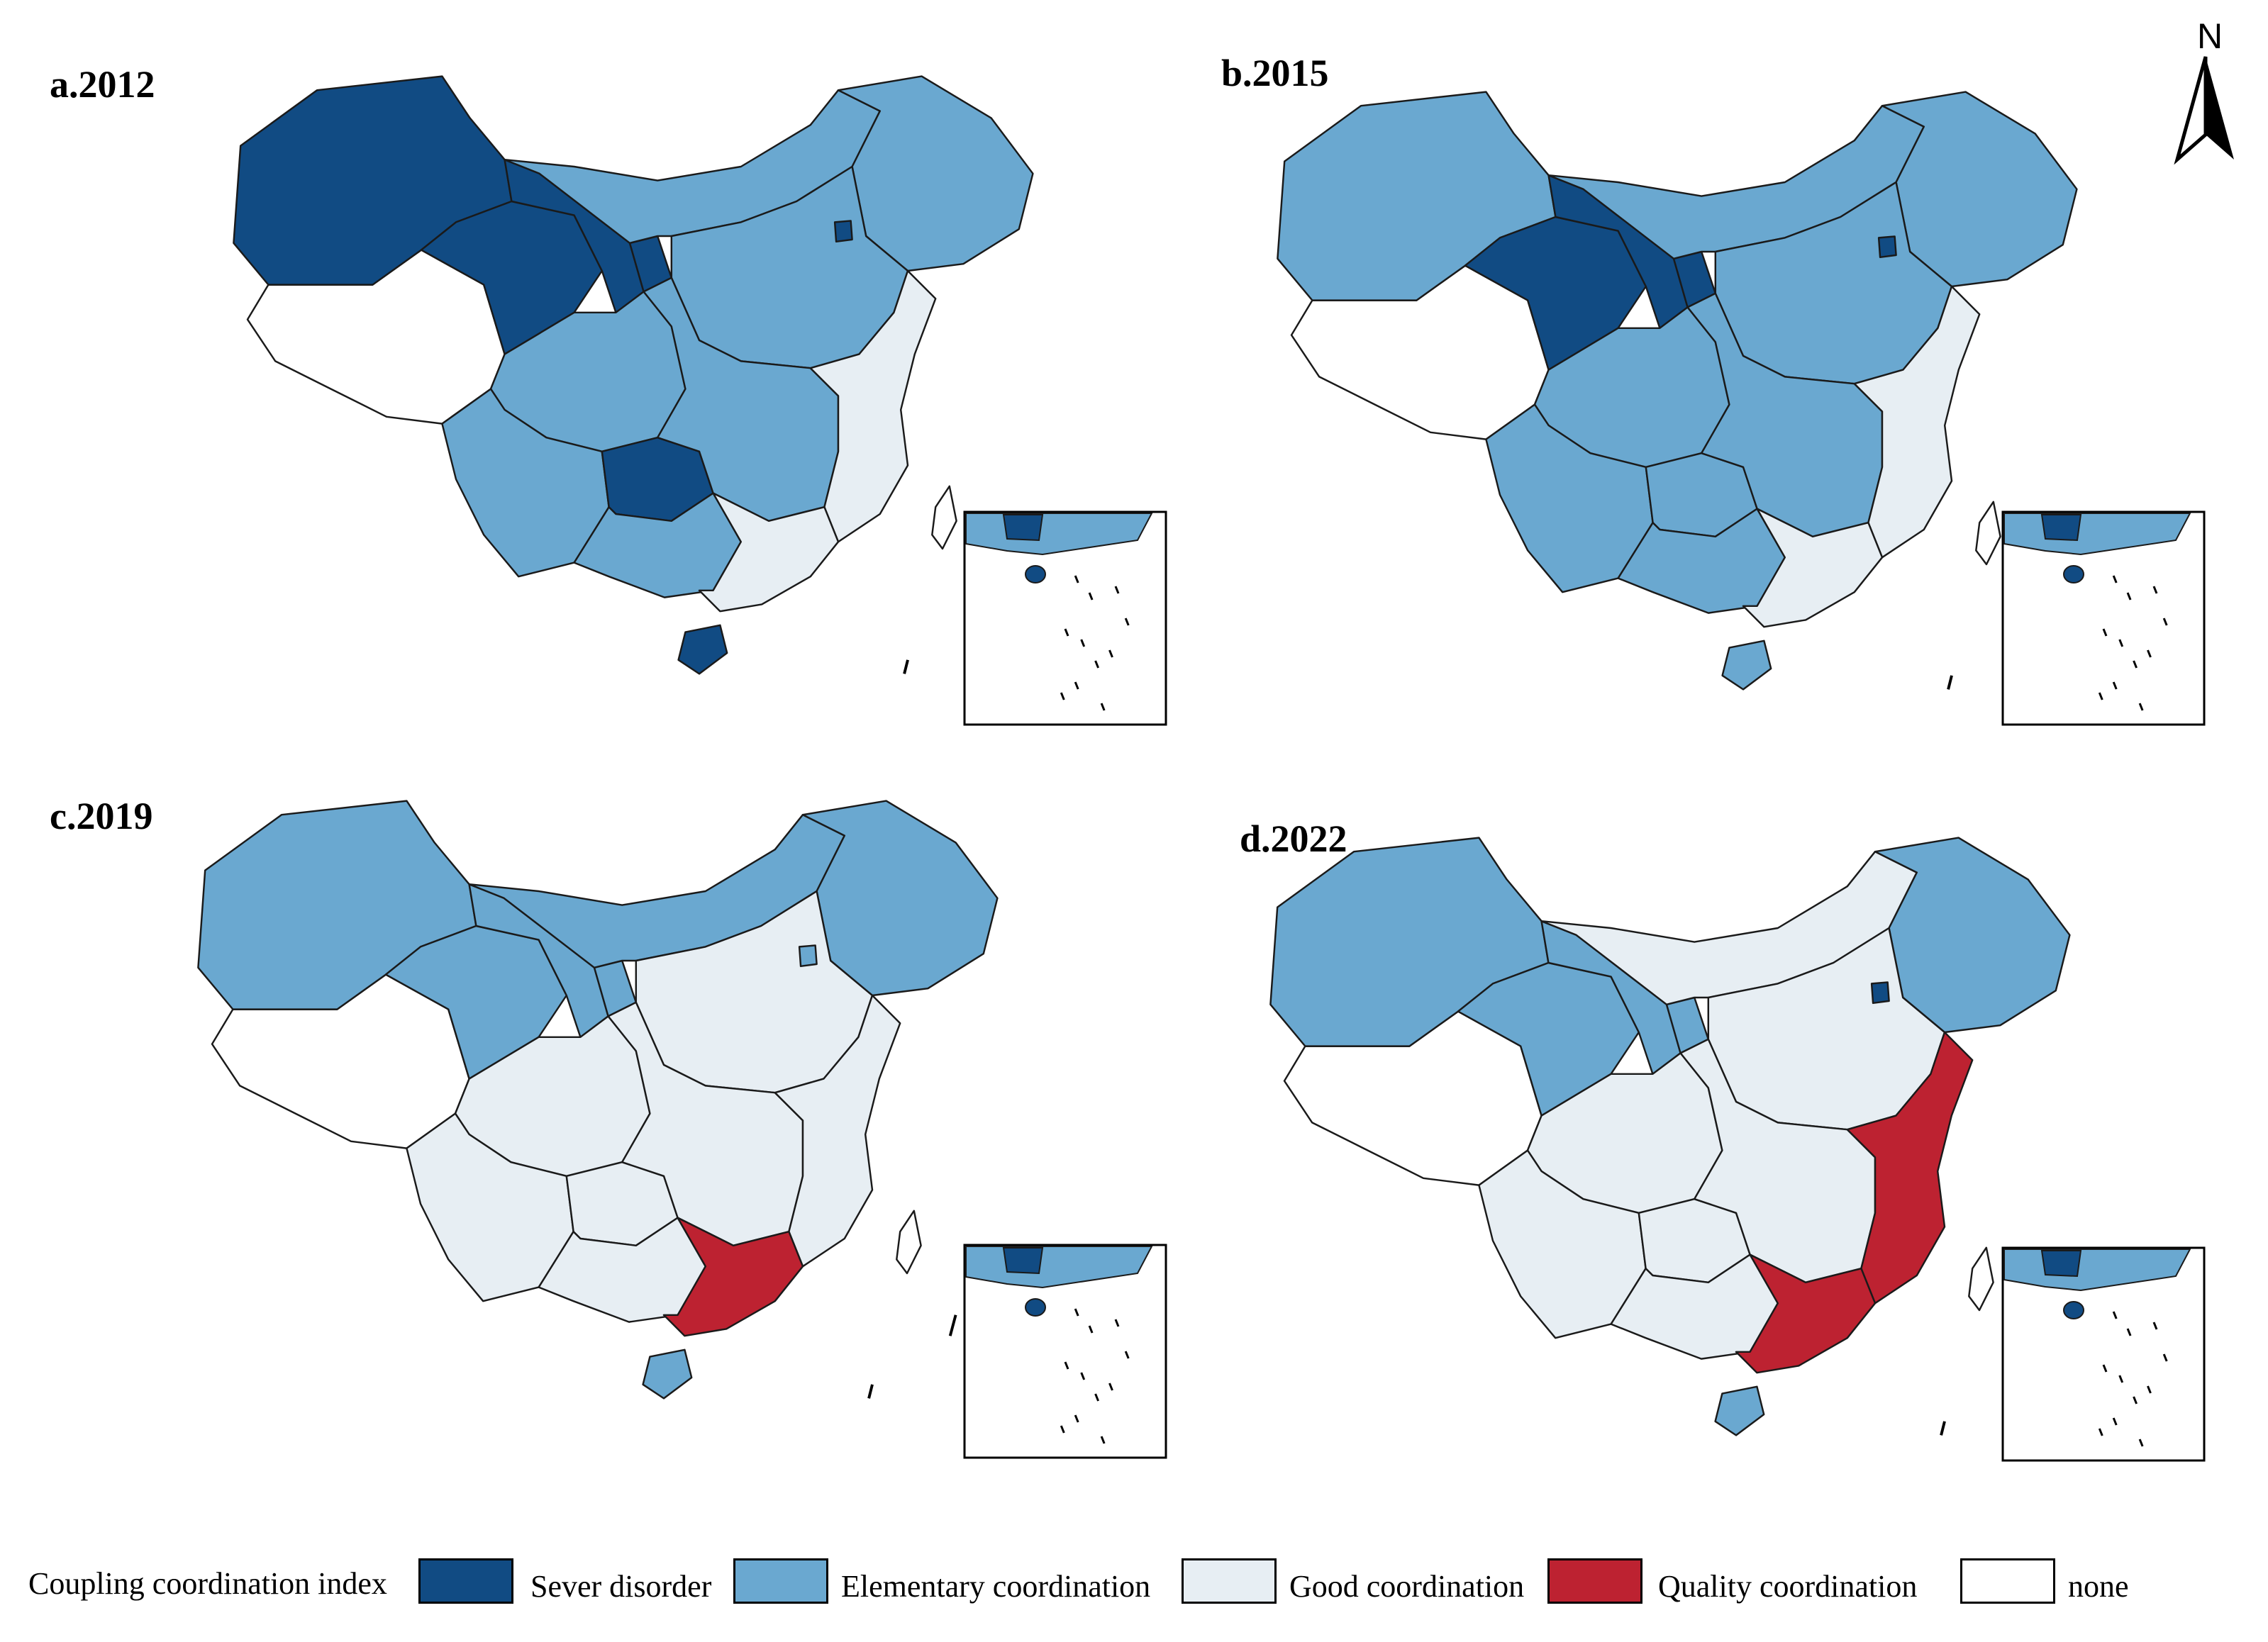  Describe the element at coordinates (600, 1100) in the screenshot. I see `map-c` at that location.